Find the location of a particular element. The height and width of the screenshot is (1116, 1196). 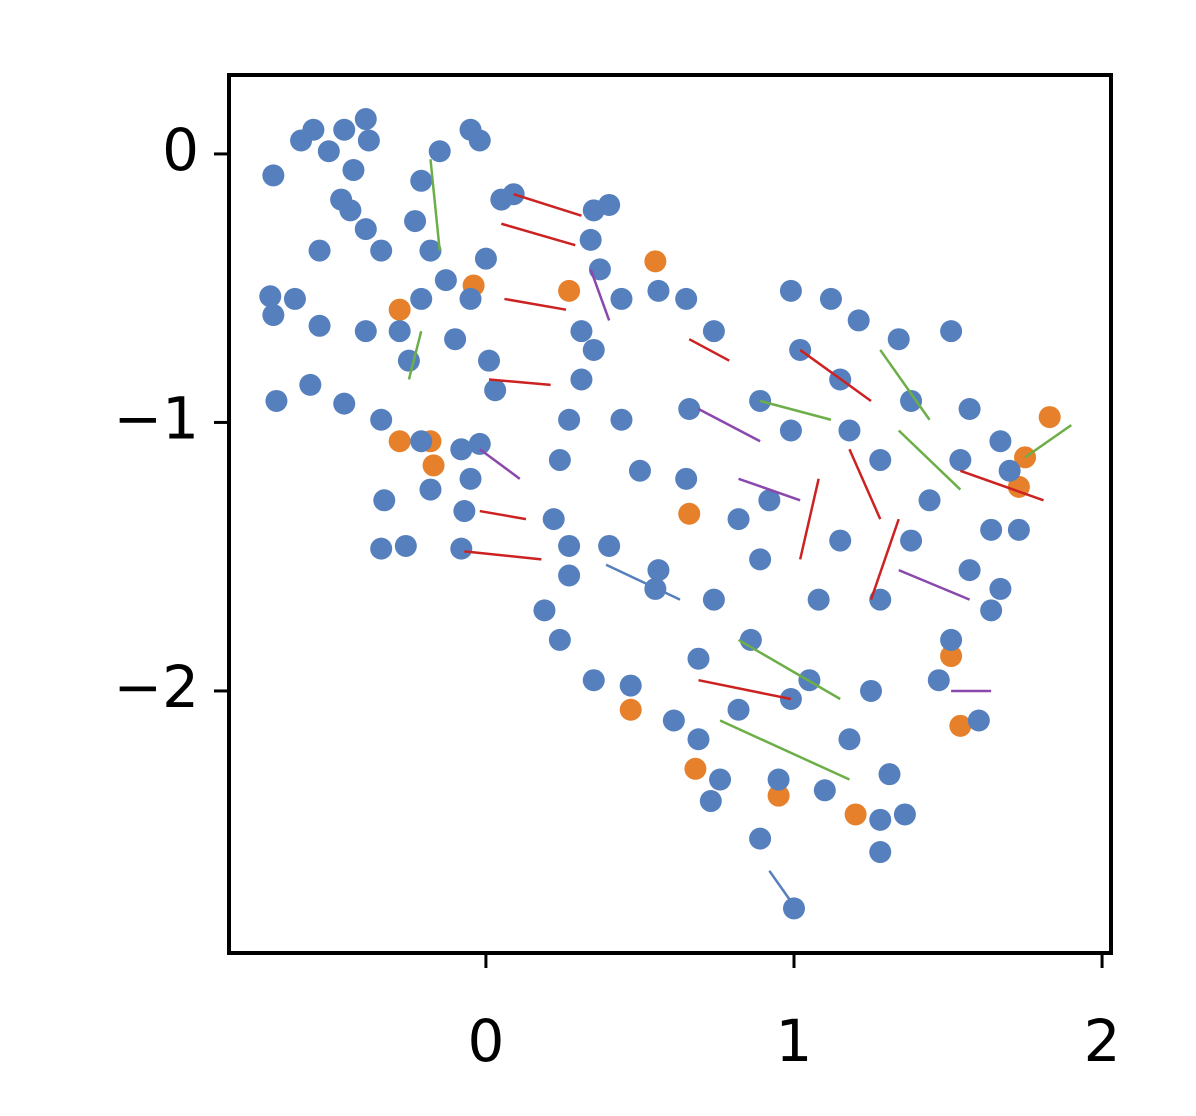

x-tick-label: 1 is located at coordinates (794, 1041).